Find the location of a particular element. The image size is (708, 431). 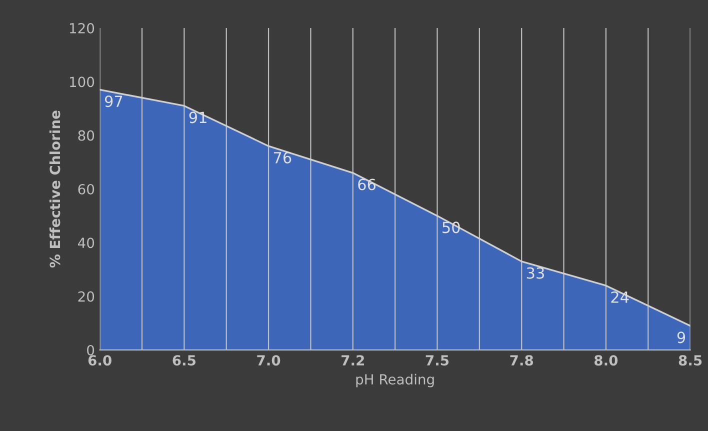

x-tick-label: 7.0 is located at coordinates (268, 360).